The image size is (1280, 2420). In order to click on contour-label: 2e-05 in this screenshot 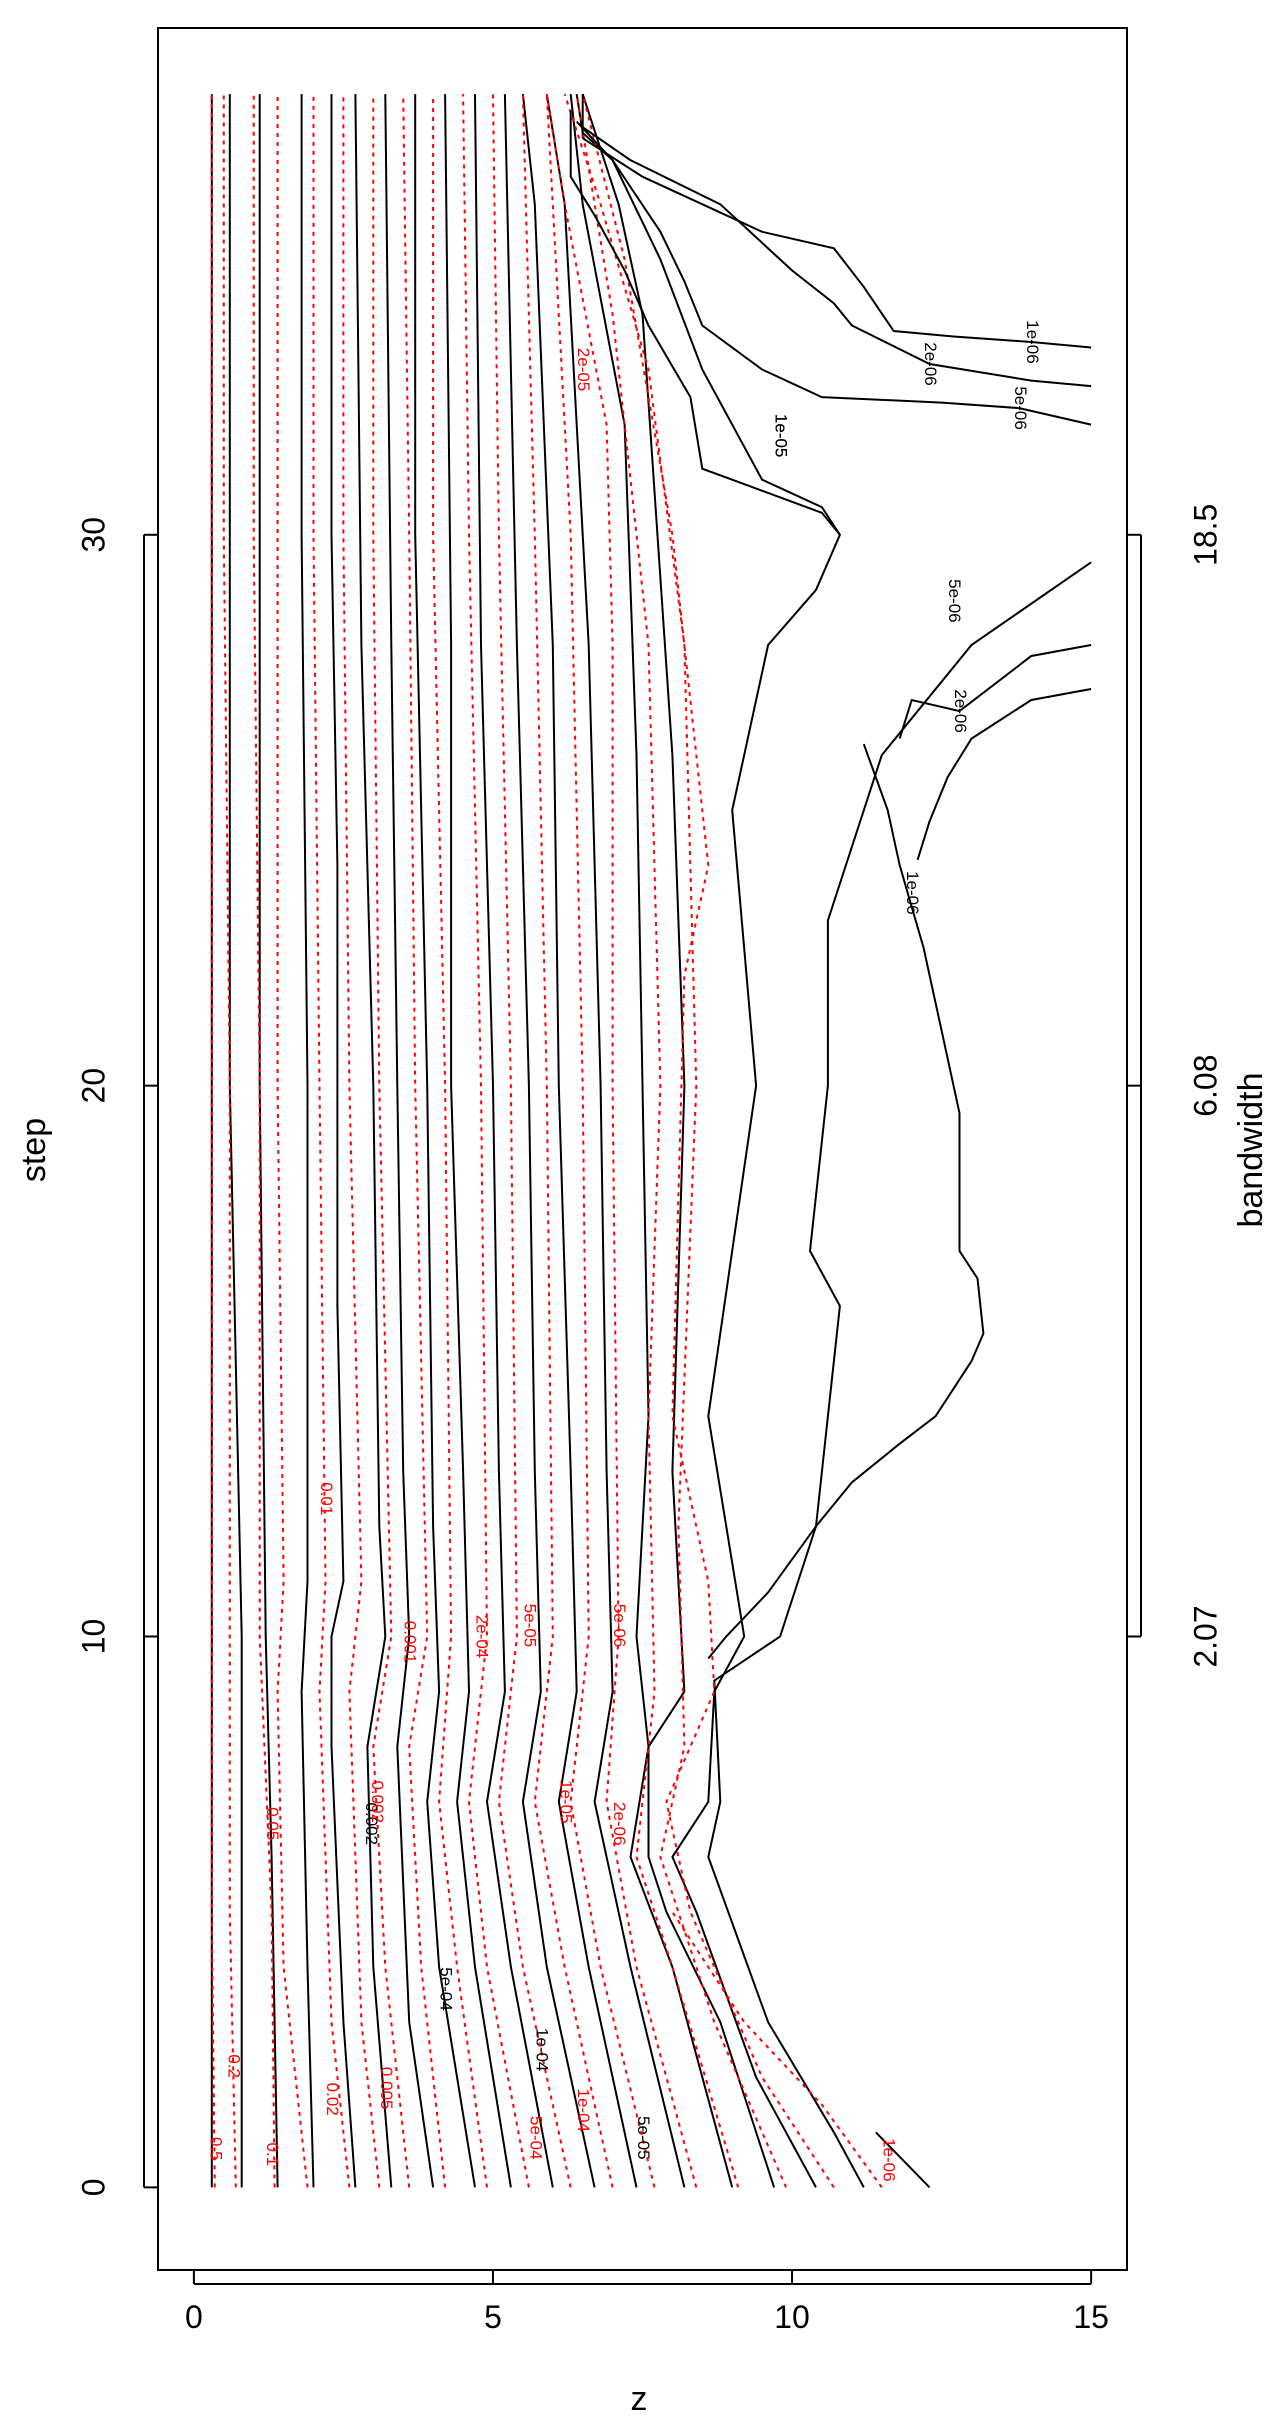, I will do `click(583, 369)`.